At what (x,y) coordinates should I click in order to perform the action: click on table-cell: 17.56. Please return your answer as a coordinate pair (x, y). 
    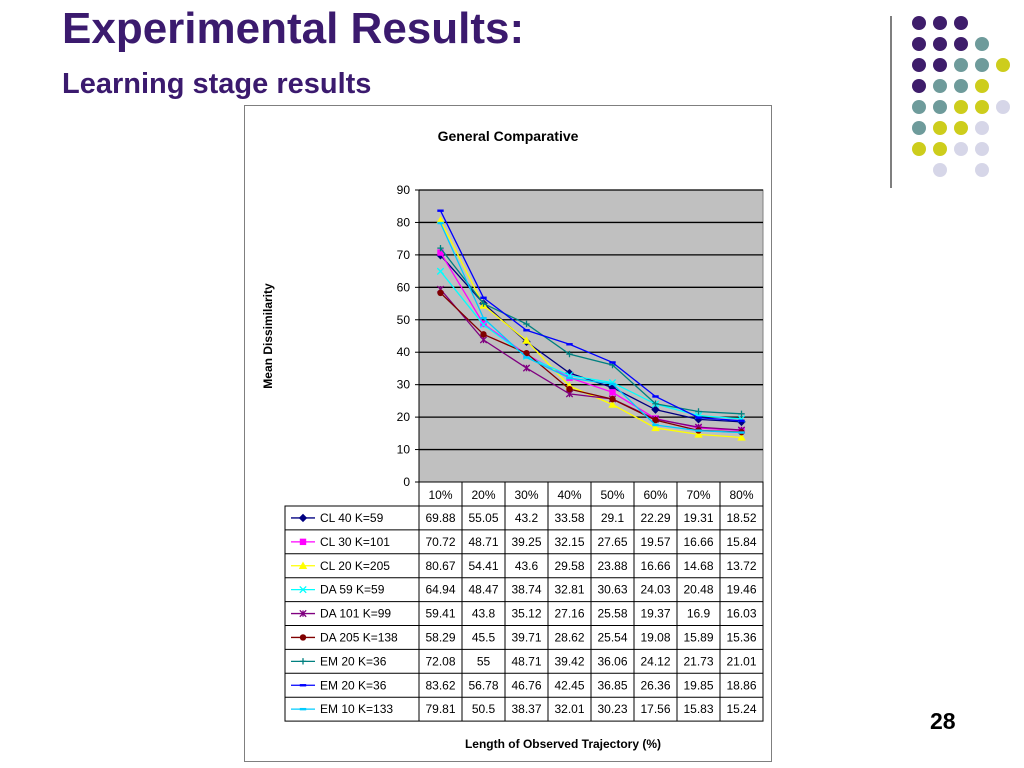
    Looking at the image, I should click on (655, 709).